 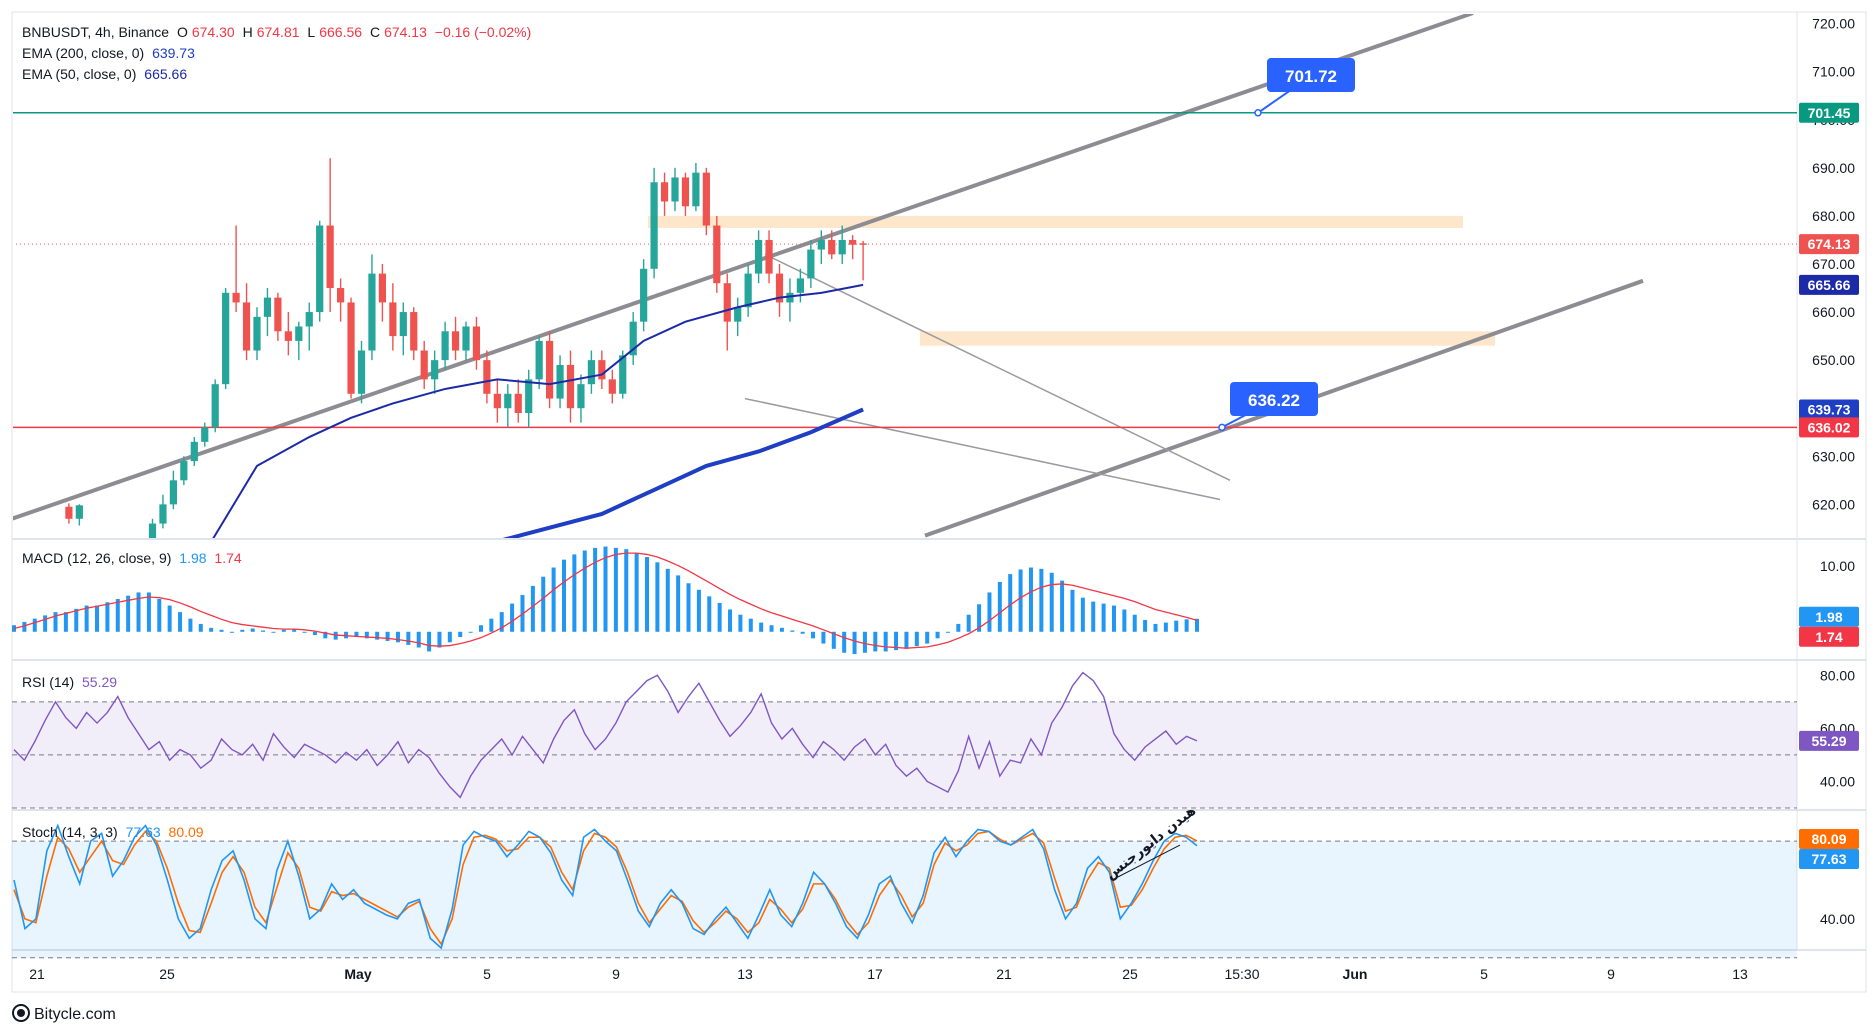 What do you see at coordinates (96, 32) in the screenshot?
I see `symbol-label: BNBUSDT, 4h, Binance` at bounding box center [96, 32].